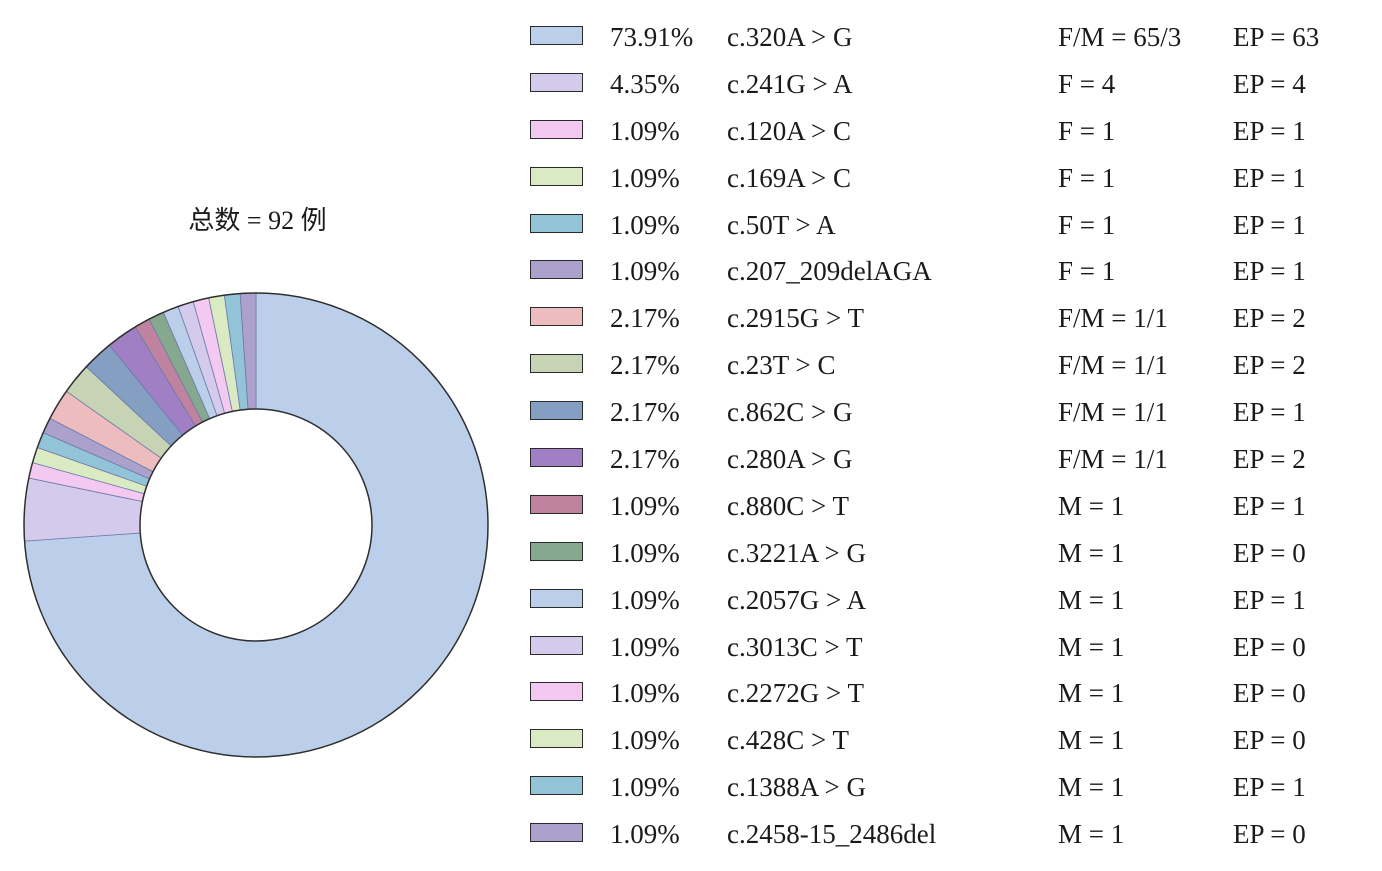  Describe the element at coordinates (950, 412) in the screenshot. I see `legend-row: 2.17% c.862C > G F/M = 1/1 EP = 1` at that location.